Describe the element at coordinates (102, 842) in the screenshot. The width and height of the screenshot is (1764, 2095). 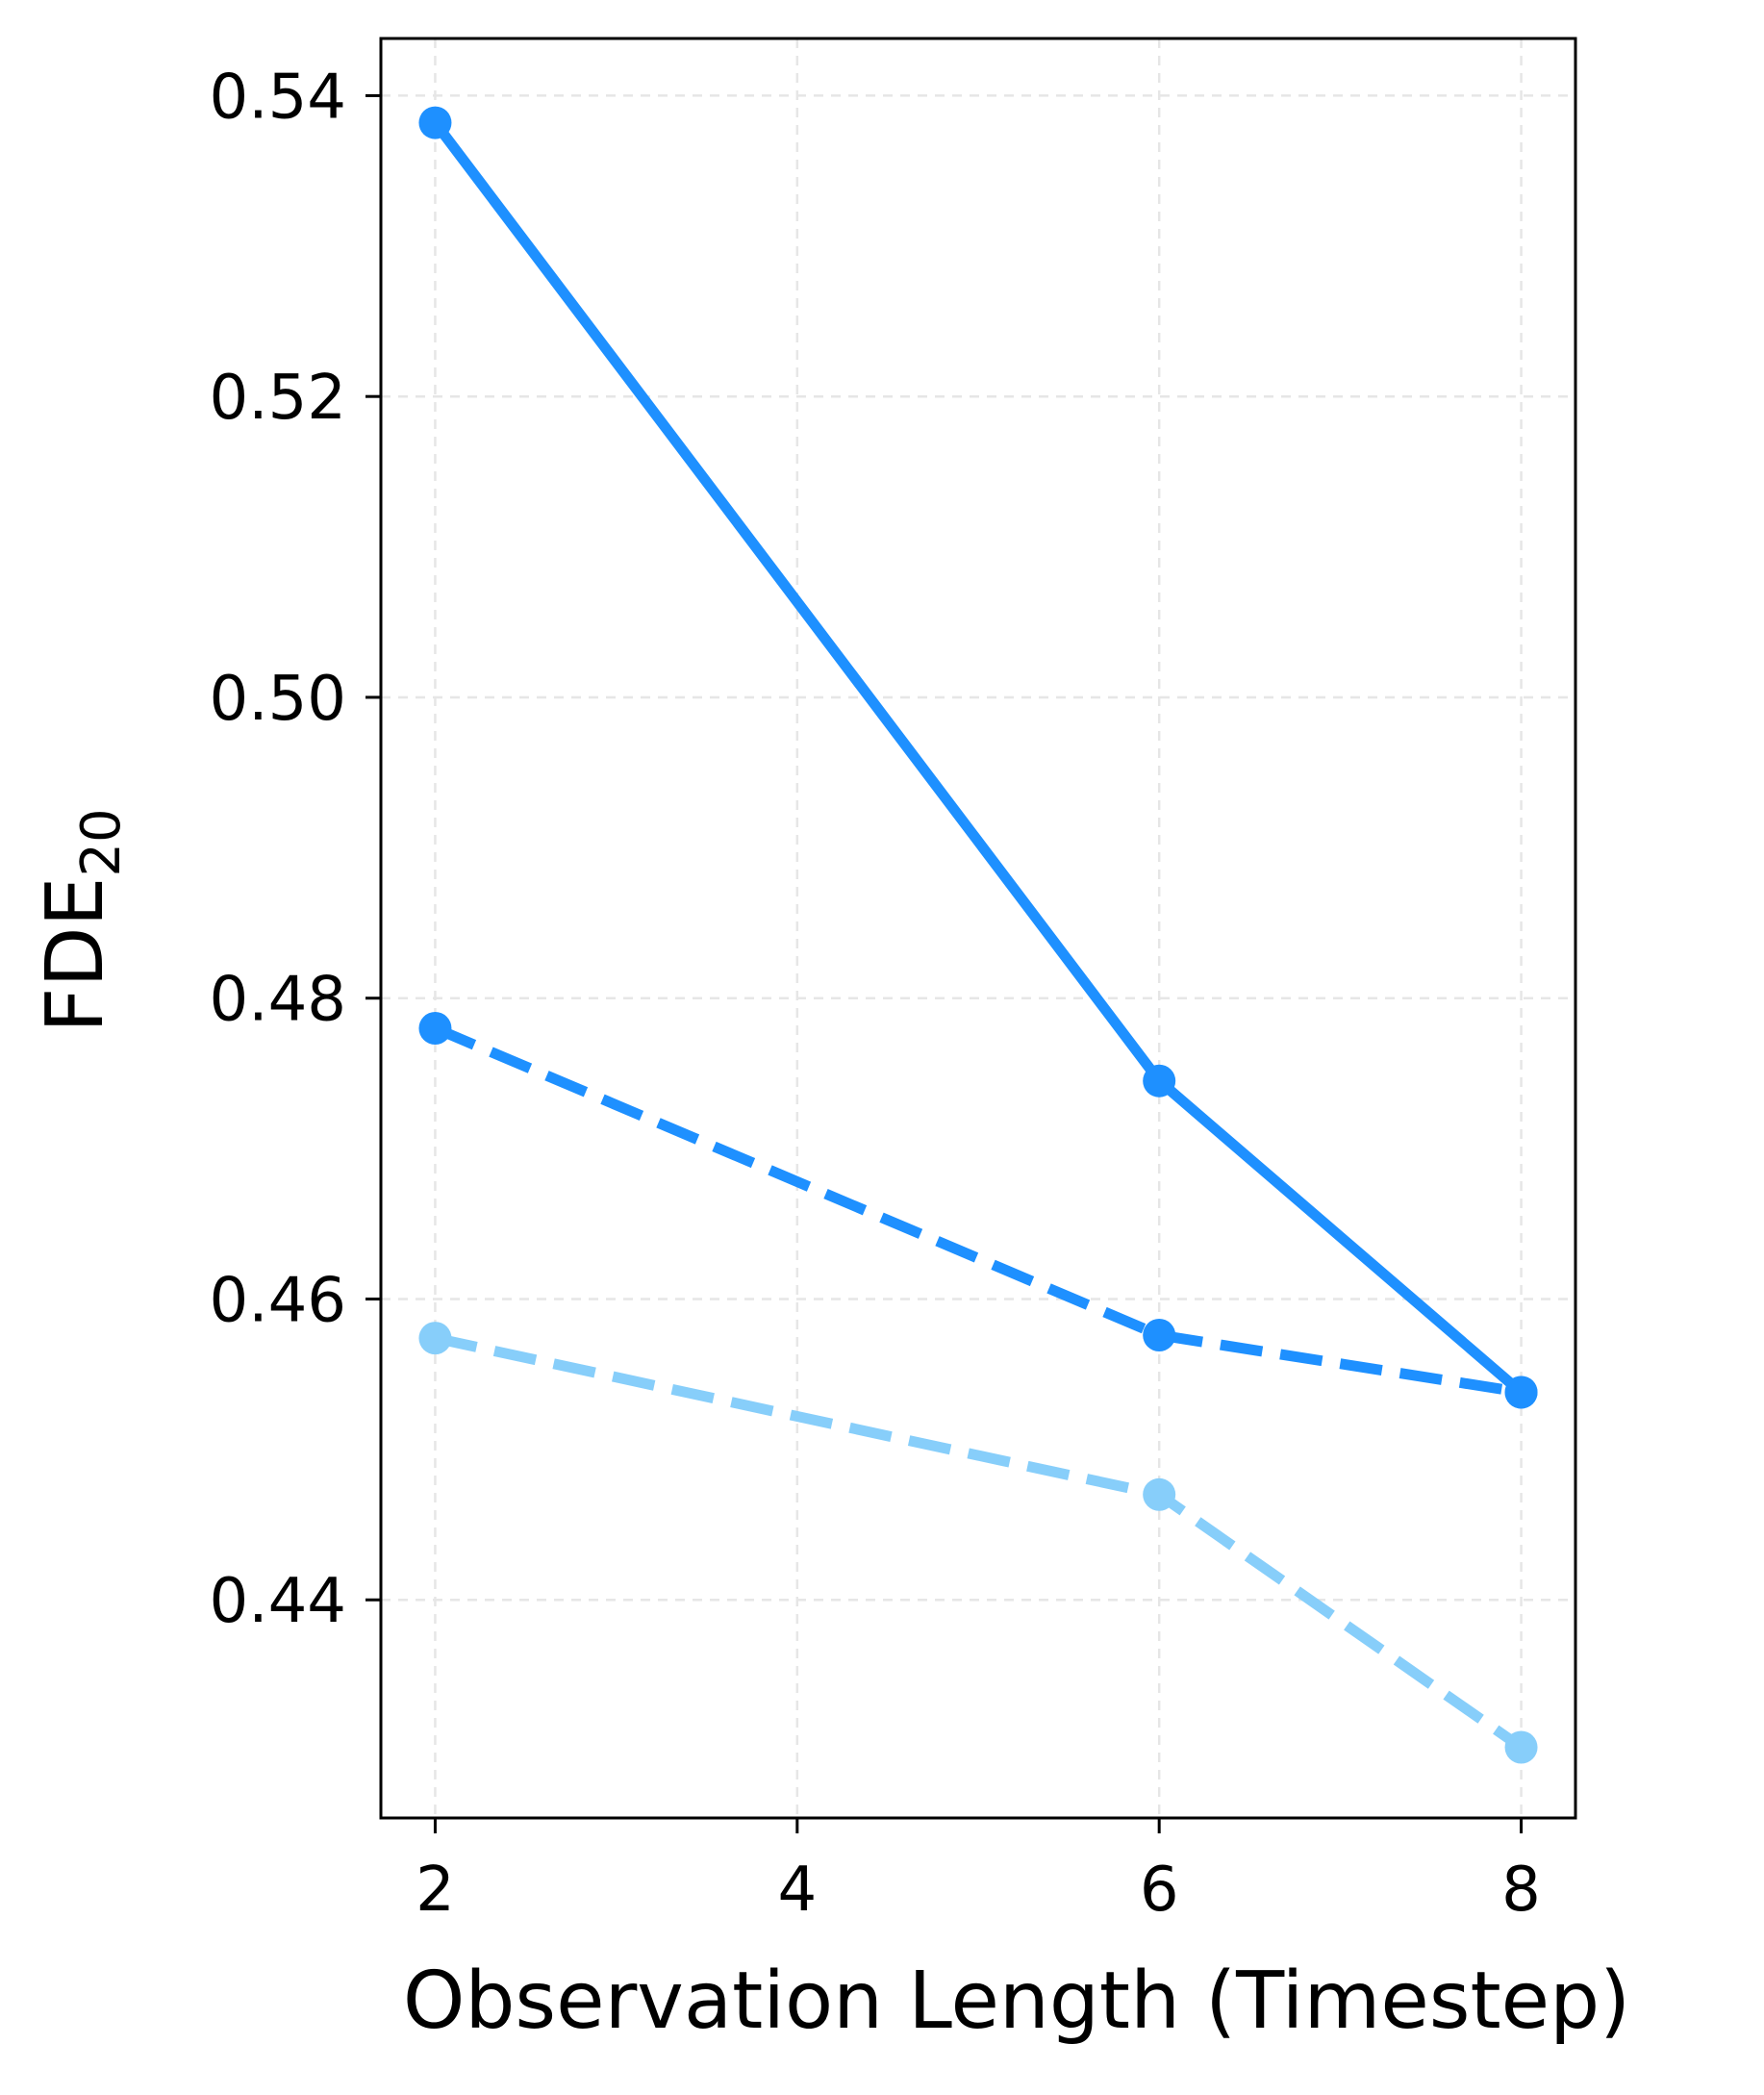
I see `y-axis-label-subscript: 20` at that location.